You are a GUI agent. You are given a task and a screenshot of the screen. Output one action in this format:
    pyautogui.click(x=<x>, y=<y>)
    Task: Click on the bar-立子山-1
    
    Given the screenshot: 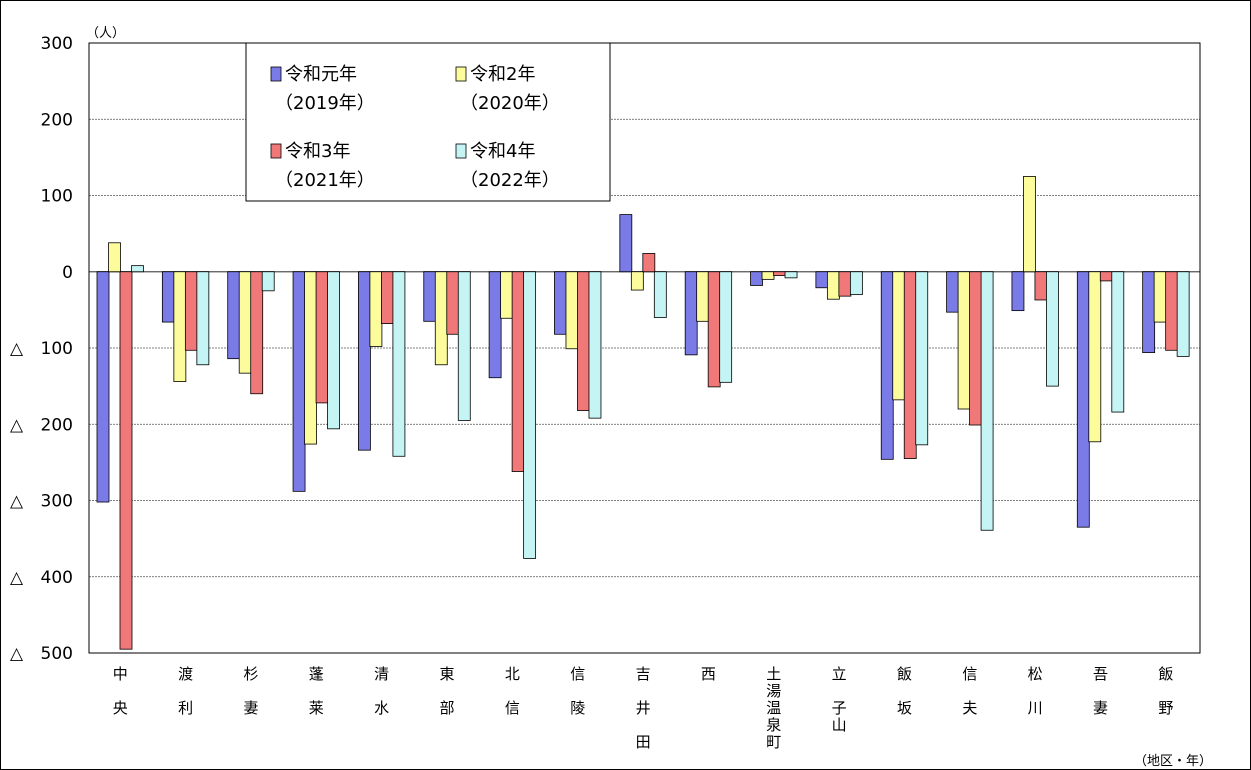 What is the action you would take?
    pyautogui.click(x=822, y=280)
    